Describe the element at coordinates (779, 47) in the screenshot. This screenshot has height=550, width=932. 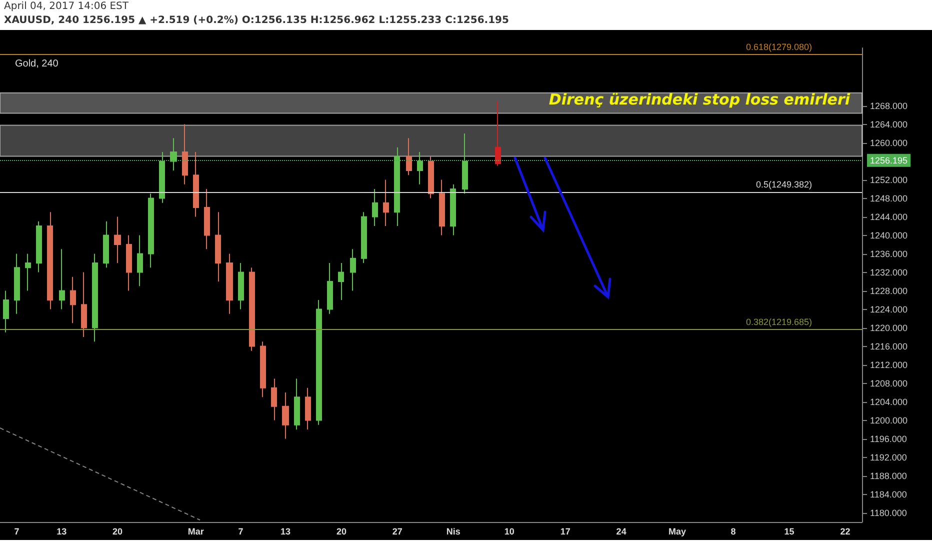
I see `ref-line-label: 0.618(1279.080)` at that location.